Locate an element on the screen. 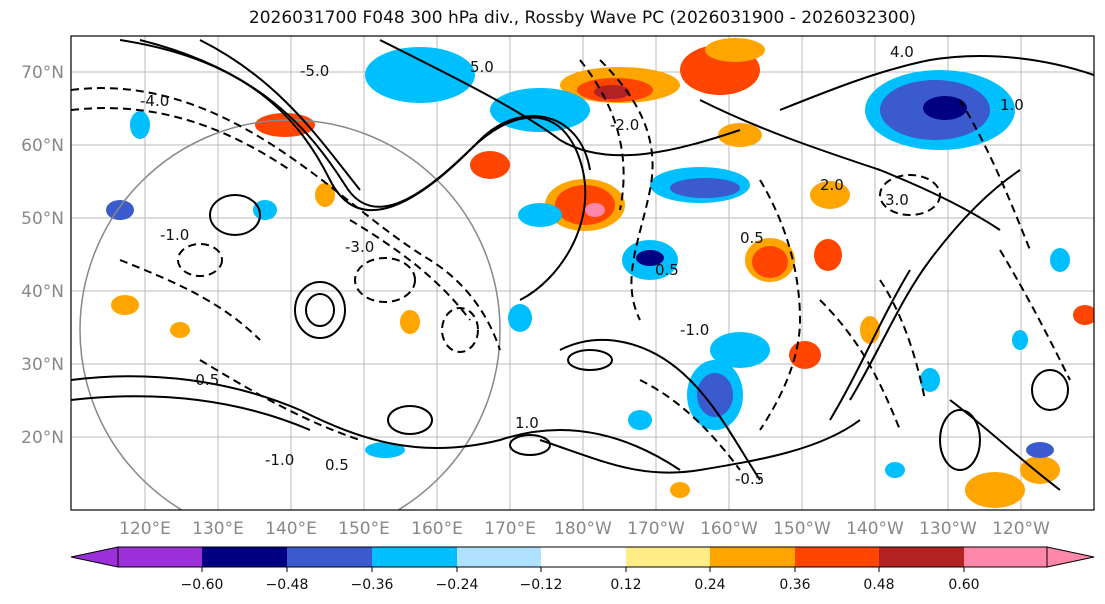 The width and height of the screenshot is (1105, 604). contour-label: 5.0 is located at coordinates (482, 67).